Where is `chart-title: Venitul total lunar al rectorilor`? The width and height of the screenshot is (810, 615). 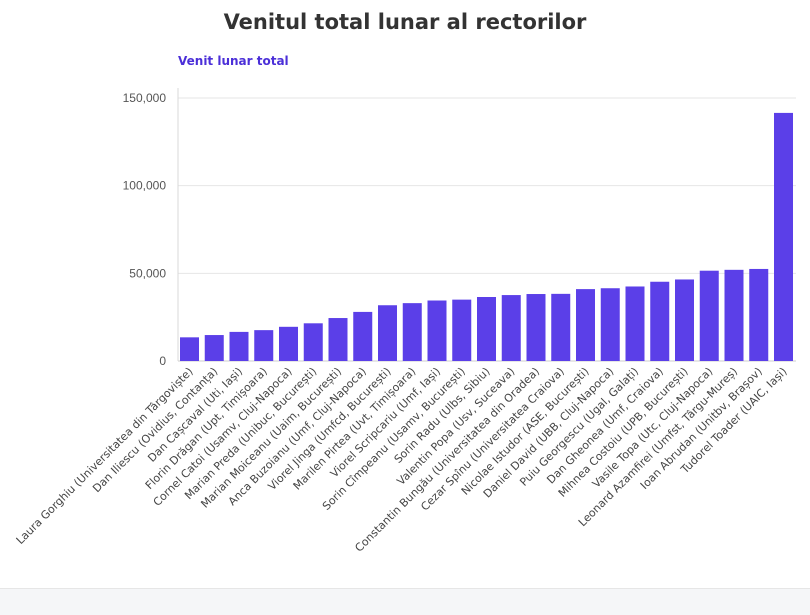
chart-title: Venitul total lunar al rectorilor is located at coordinates (405, 22).